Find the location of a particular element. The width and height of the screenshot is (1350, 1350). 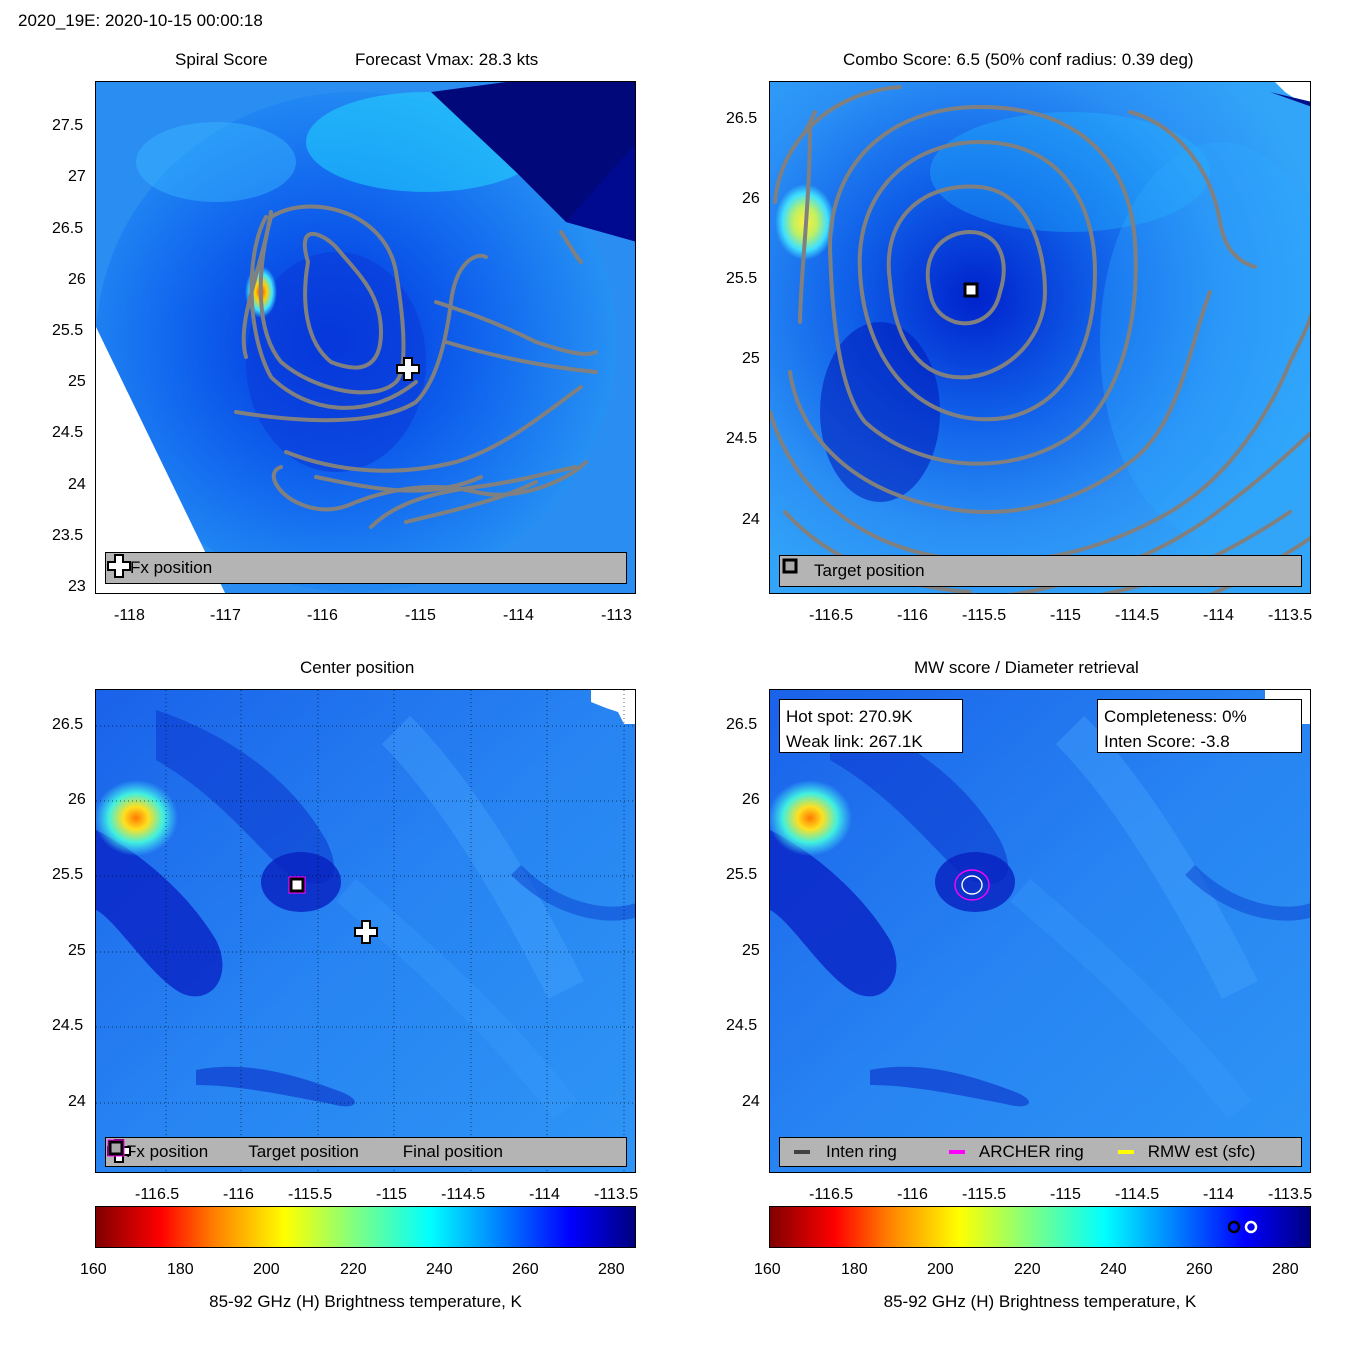

target-position-marker is located at coordinates (971, 290).